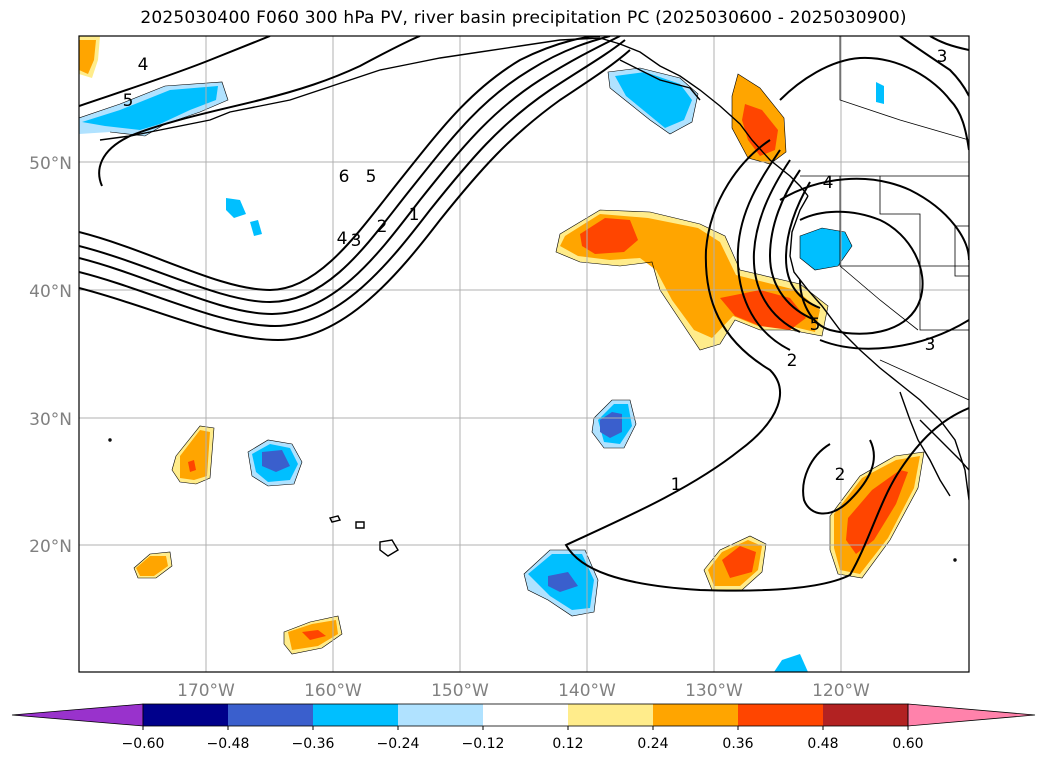 The width and height of the screenshot is (1047, 765). I want to click on colorbar-extend-low, so click(77, 715).